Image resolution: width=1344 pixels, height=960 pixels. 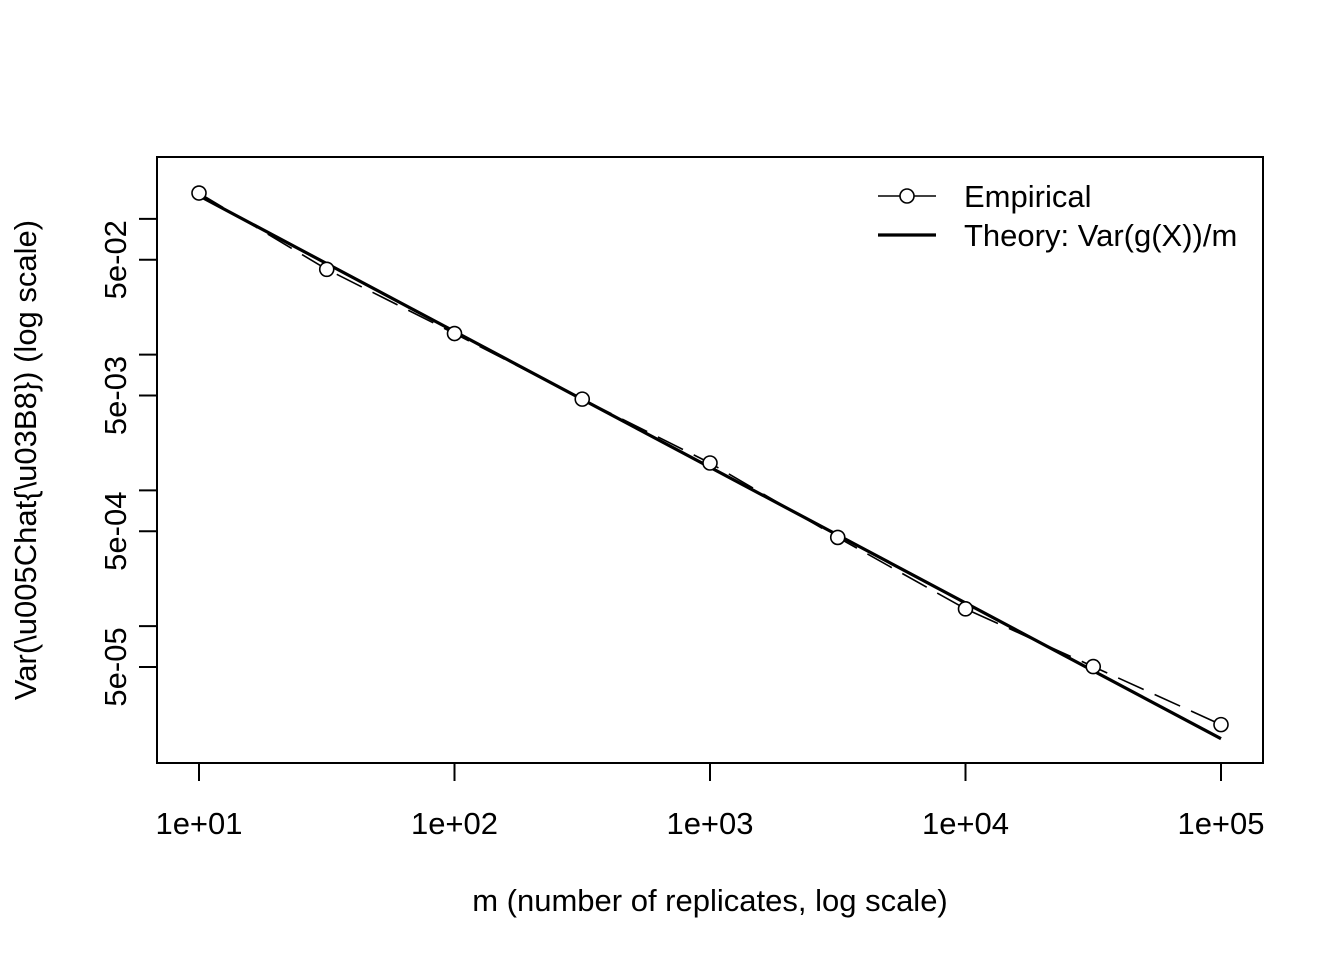 I want to click on y-tick-label: 5e-04, so click(x=115, y=531).